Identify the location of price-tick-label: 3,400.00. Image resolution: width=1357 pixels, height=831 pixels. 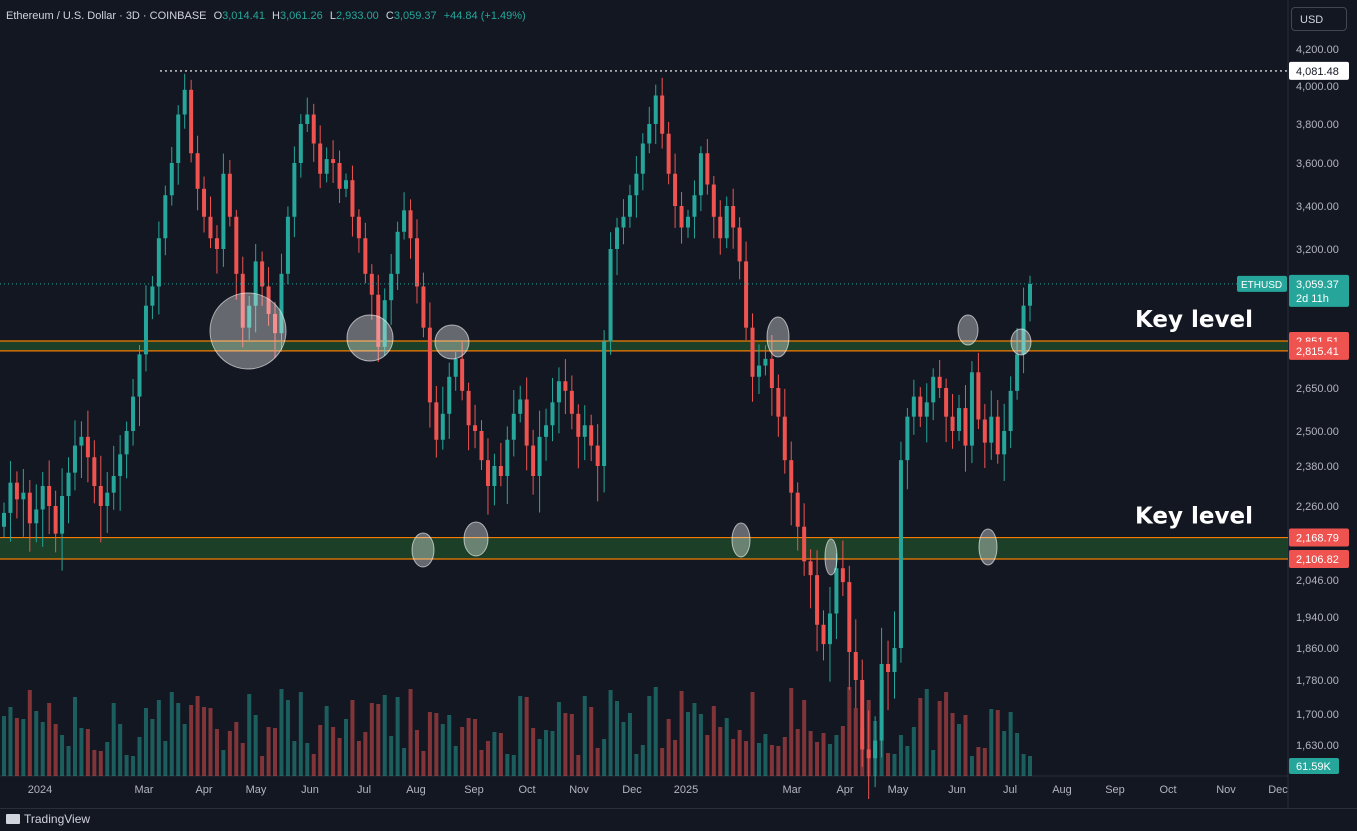
(1317, 207).